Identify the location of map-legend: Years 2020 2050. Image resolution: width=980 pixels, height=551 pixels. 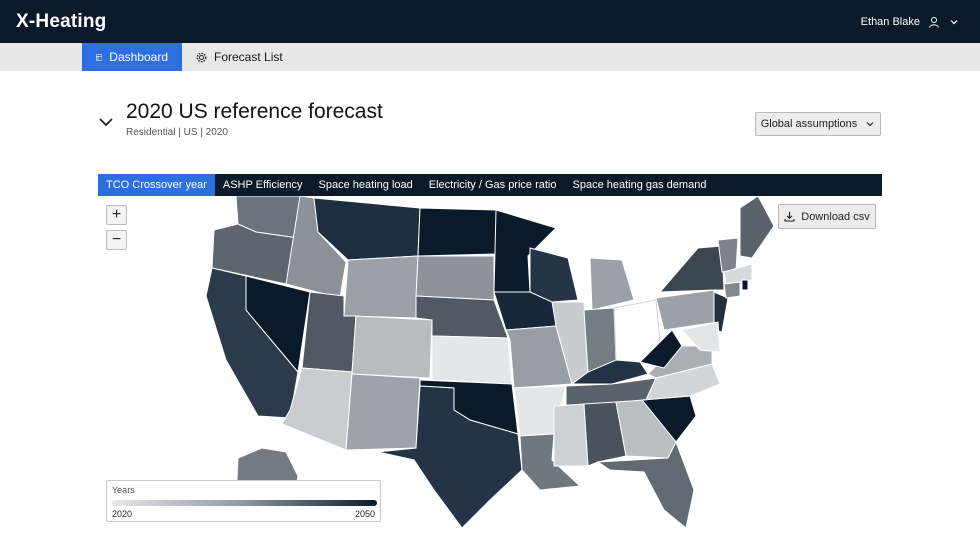
(243, 501).